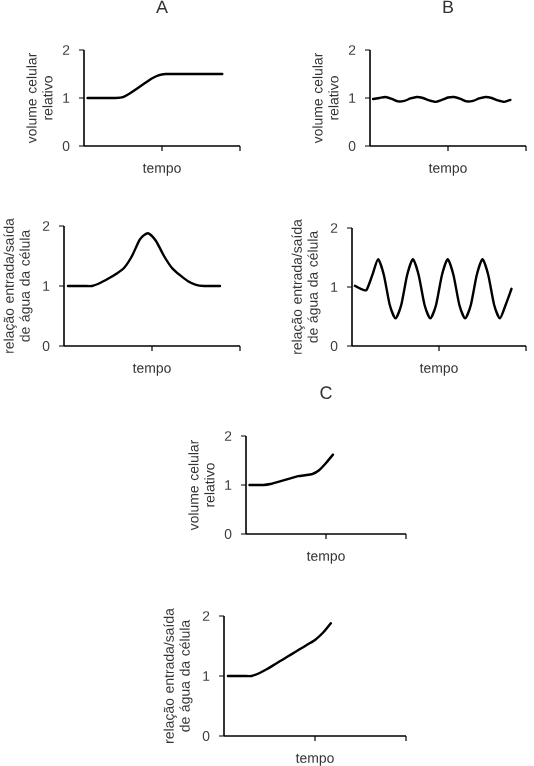 The image size is (534, 766). Describe the element at coordinates (162, 6) in the screenshot. I see `chart-title: A` at that location.